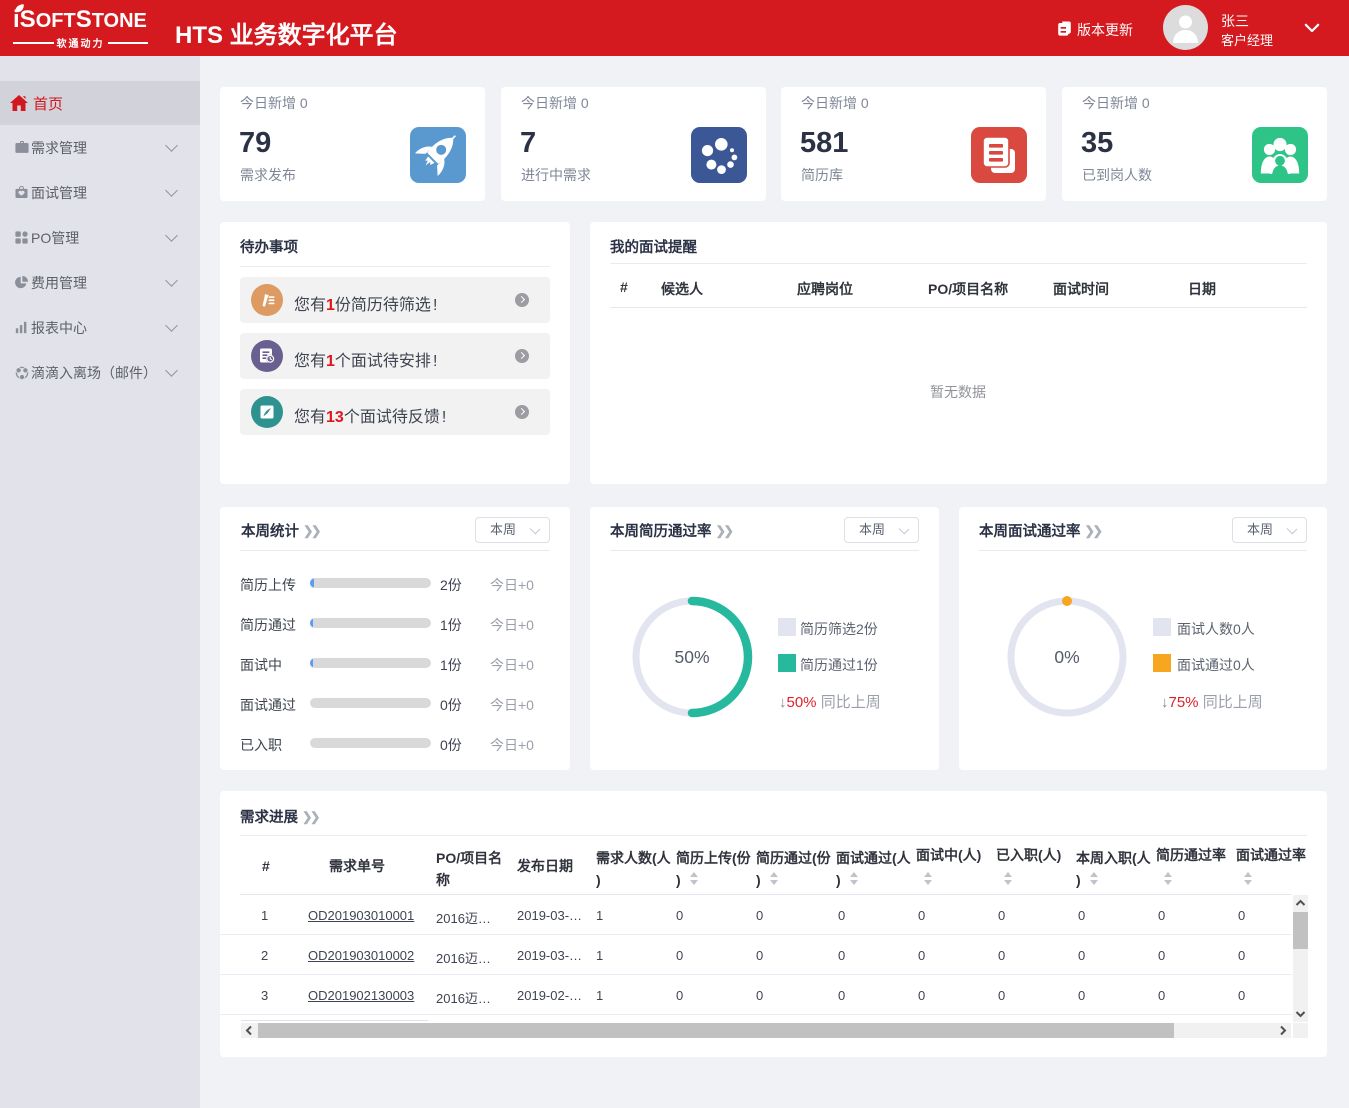  I want to click on svg-text: 50%, so click(691, 657).